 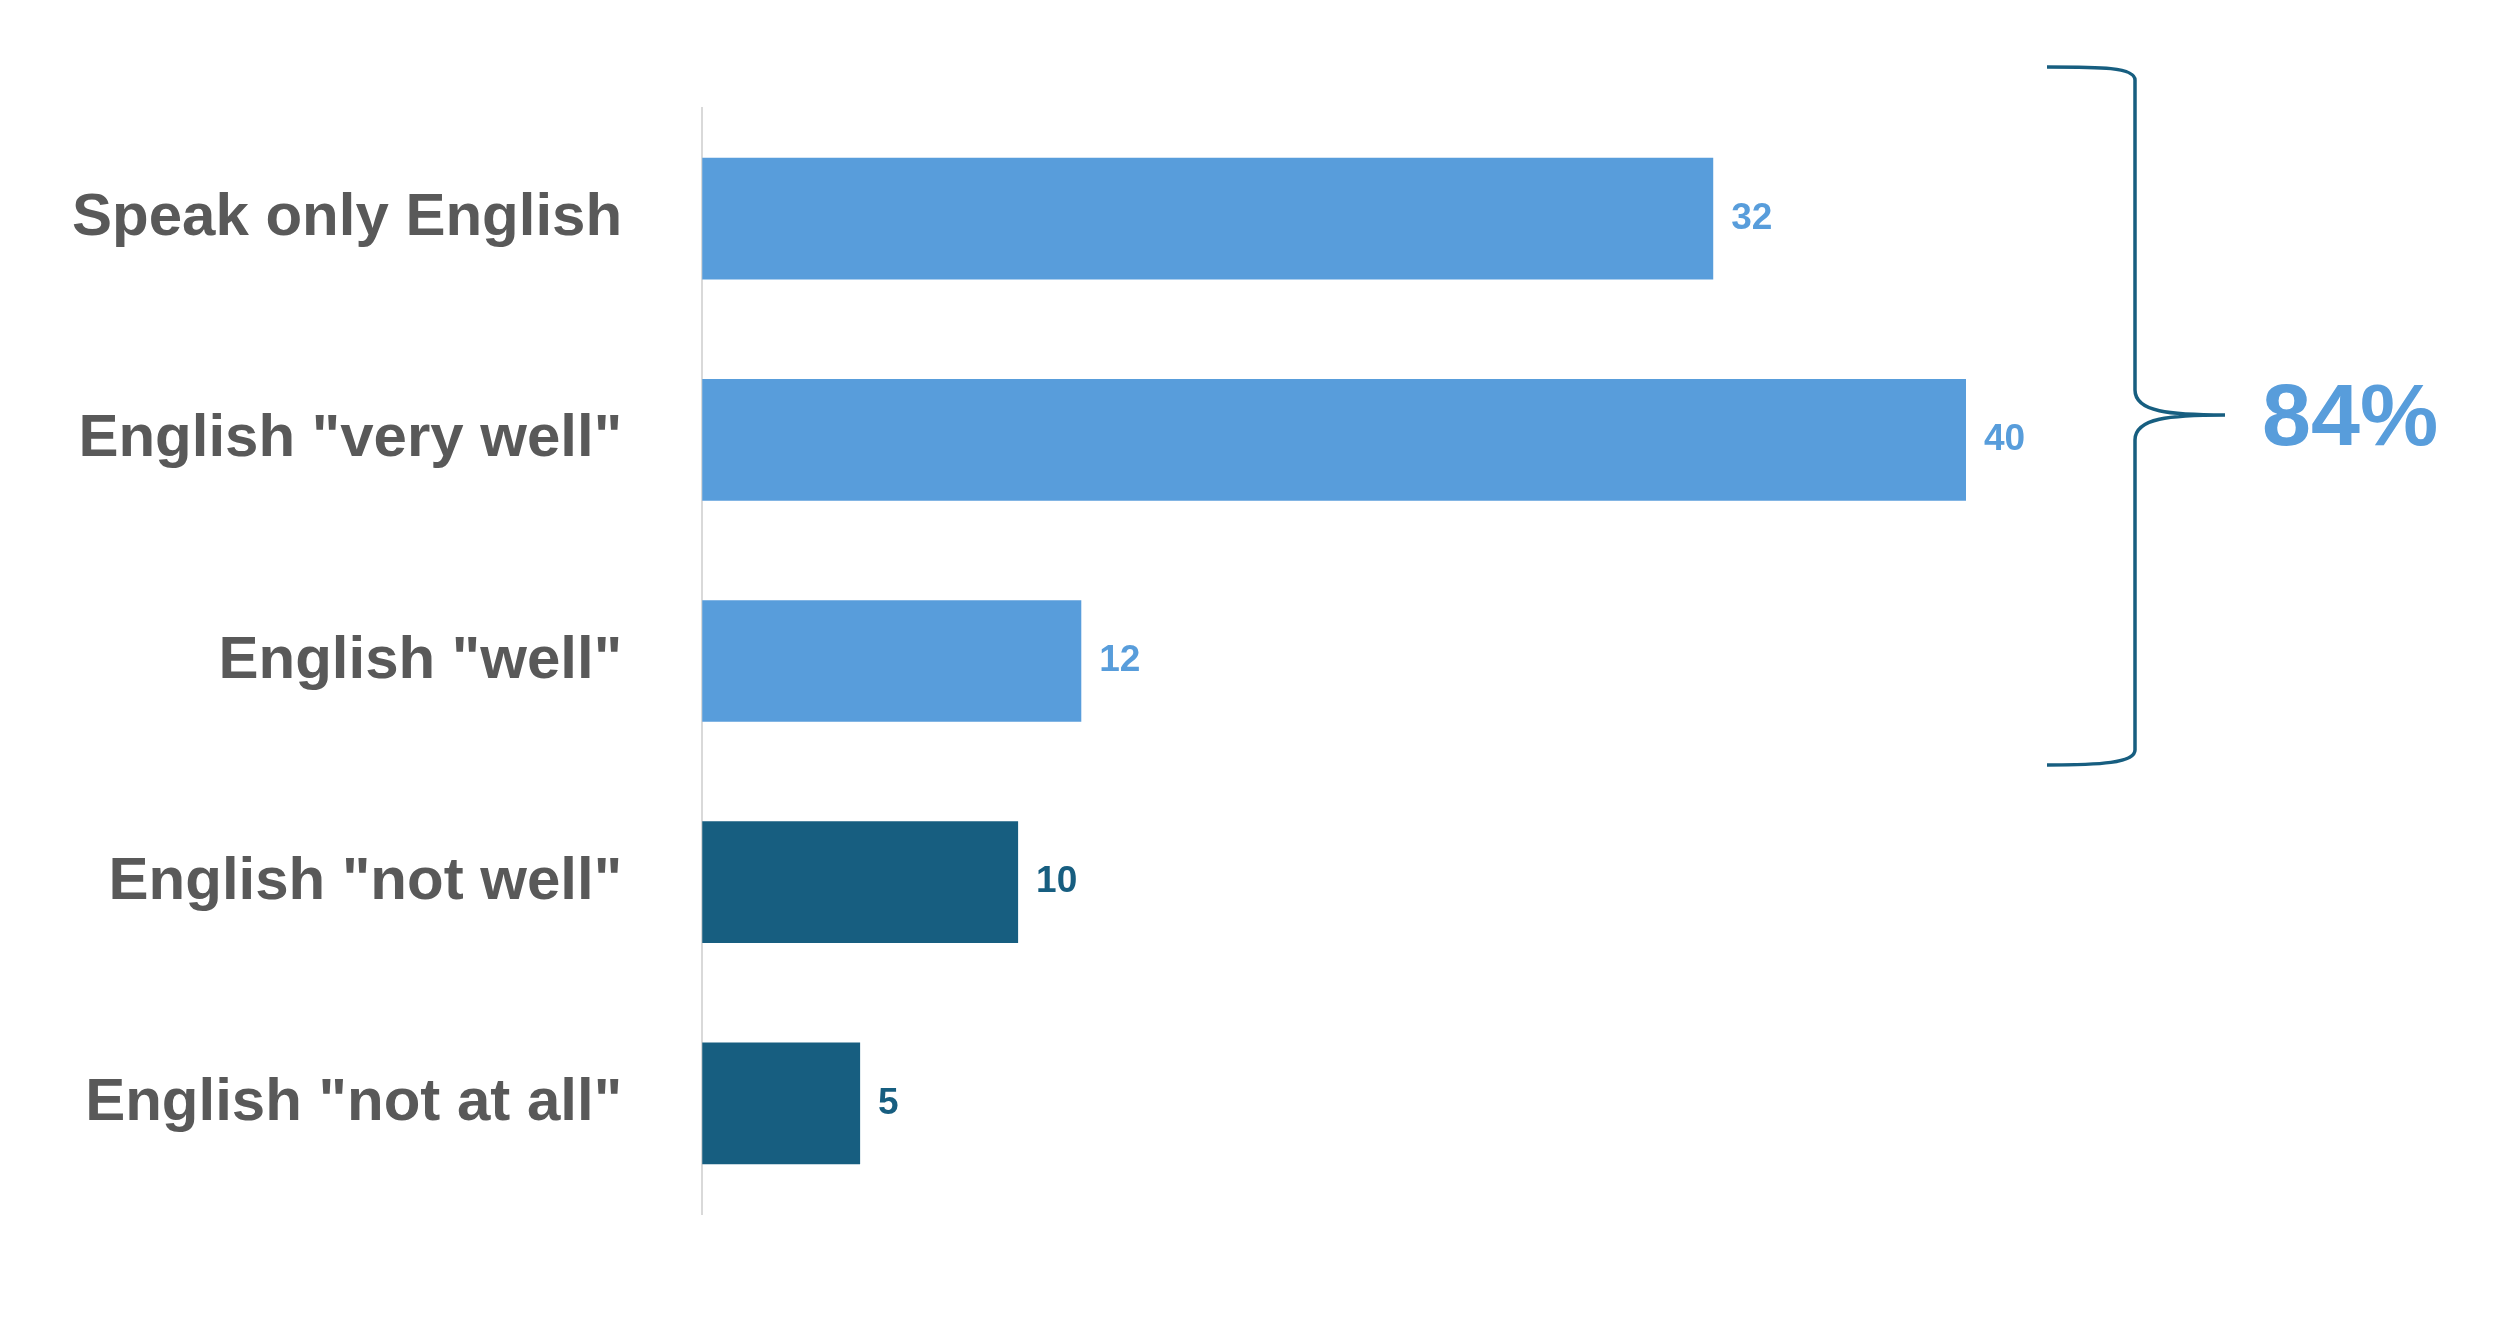 I want to click on data-label: 10, so click(x=1057, y=880).